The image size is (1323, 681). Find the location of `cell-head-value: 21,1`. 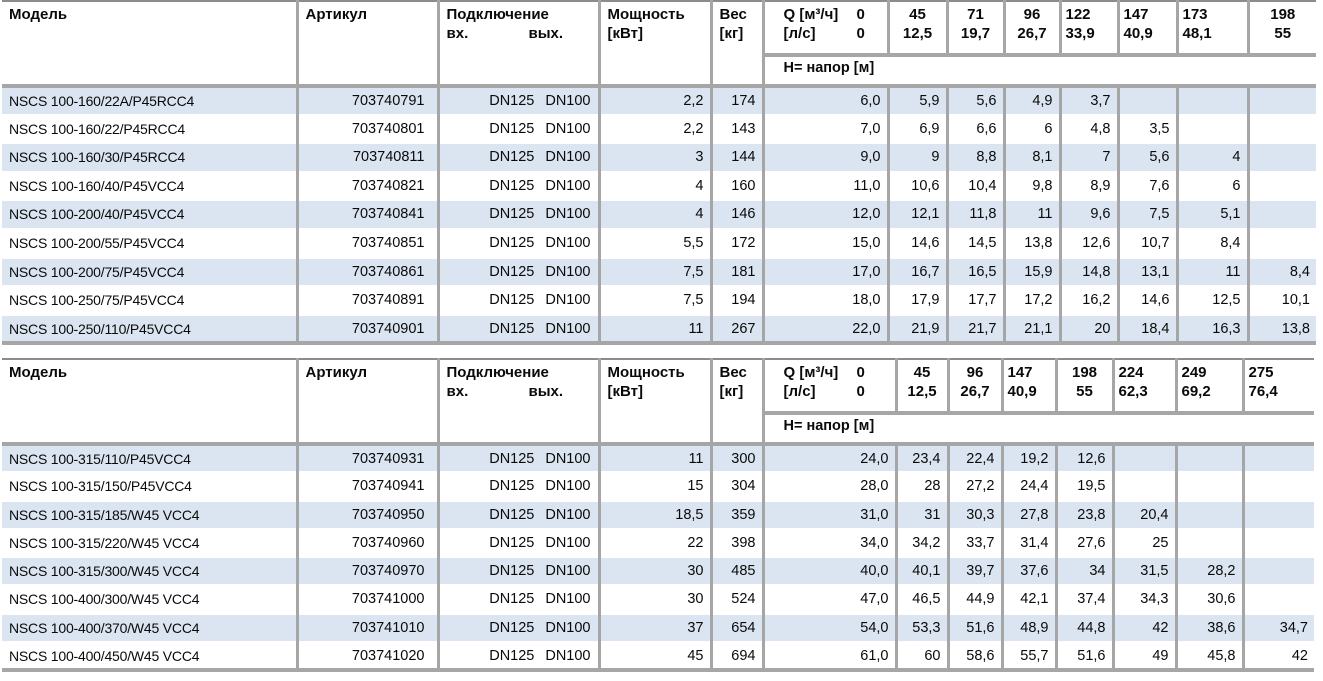

cell-head-value: 21,1 is located at coordinates (1031, 328).